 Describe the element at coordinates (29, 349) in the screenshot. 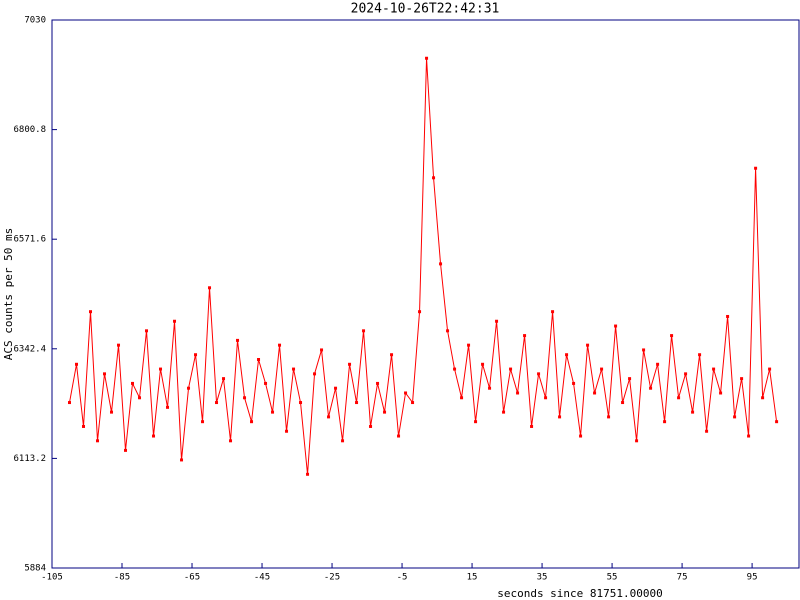

I see `y-tick-label: 6342.4` at that location.